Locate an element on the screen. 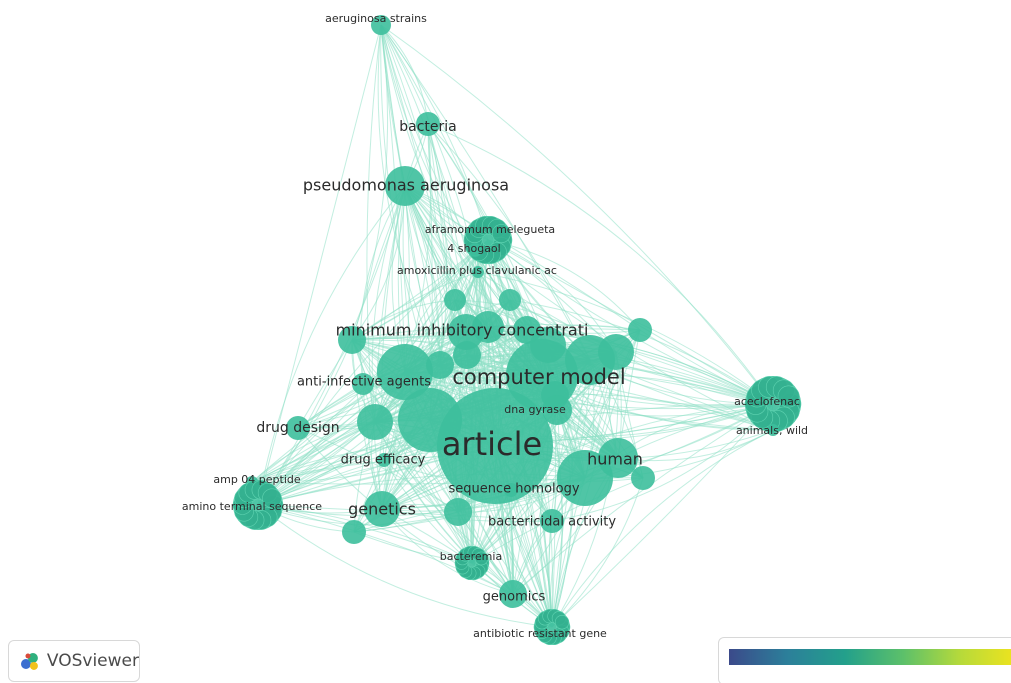  node-n19-cluster-dot is located at coordinates (272, 498).